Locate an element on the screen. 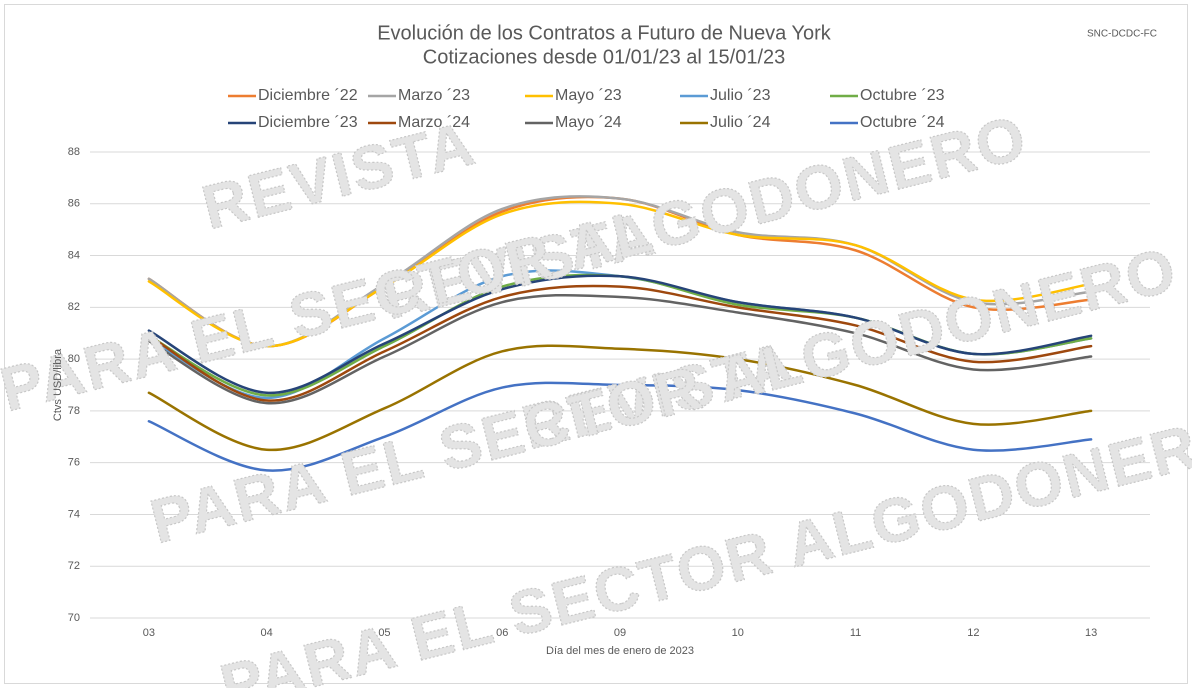  legend-label: Octubre ´23 is located at coordinates (902, 95).